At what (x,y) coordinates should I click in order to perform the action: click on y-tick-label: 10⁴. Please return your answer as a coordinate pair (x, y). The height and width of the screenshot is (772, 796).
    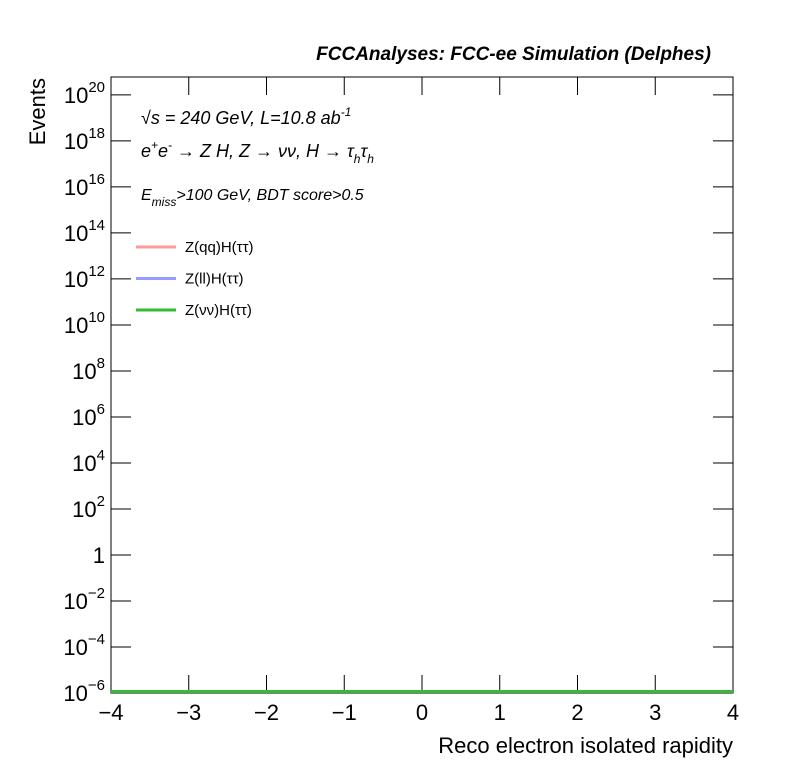
    Looking at the image, I should click on (88, 461).